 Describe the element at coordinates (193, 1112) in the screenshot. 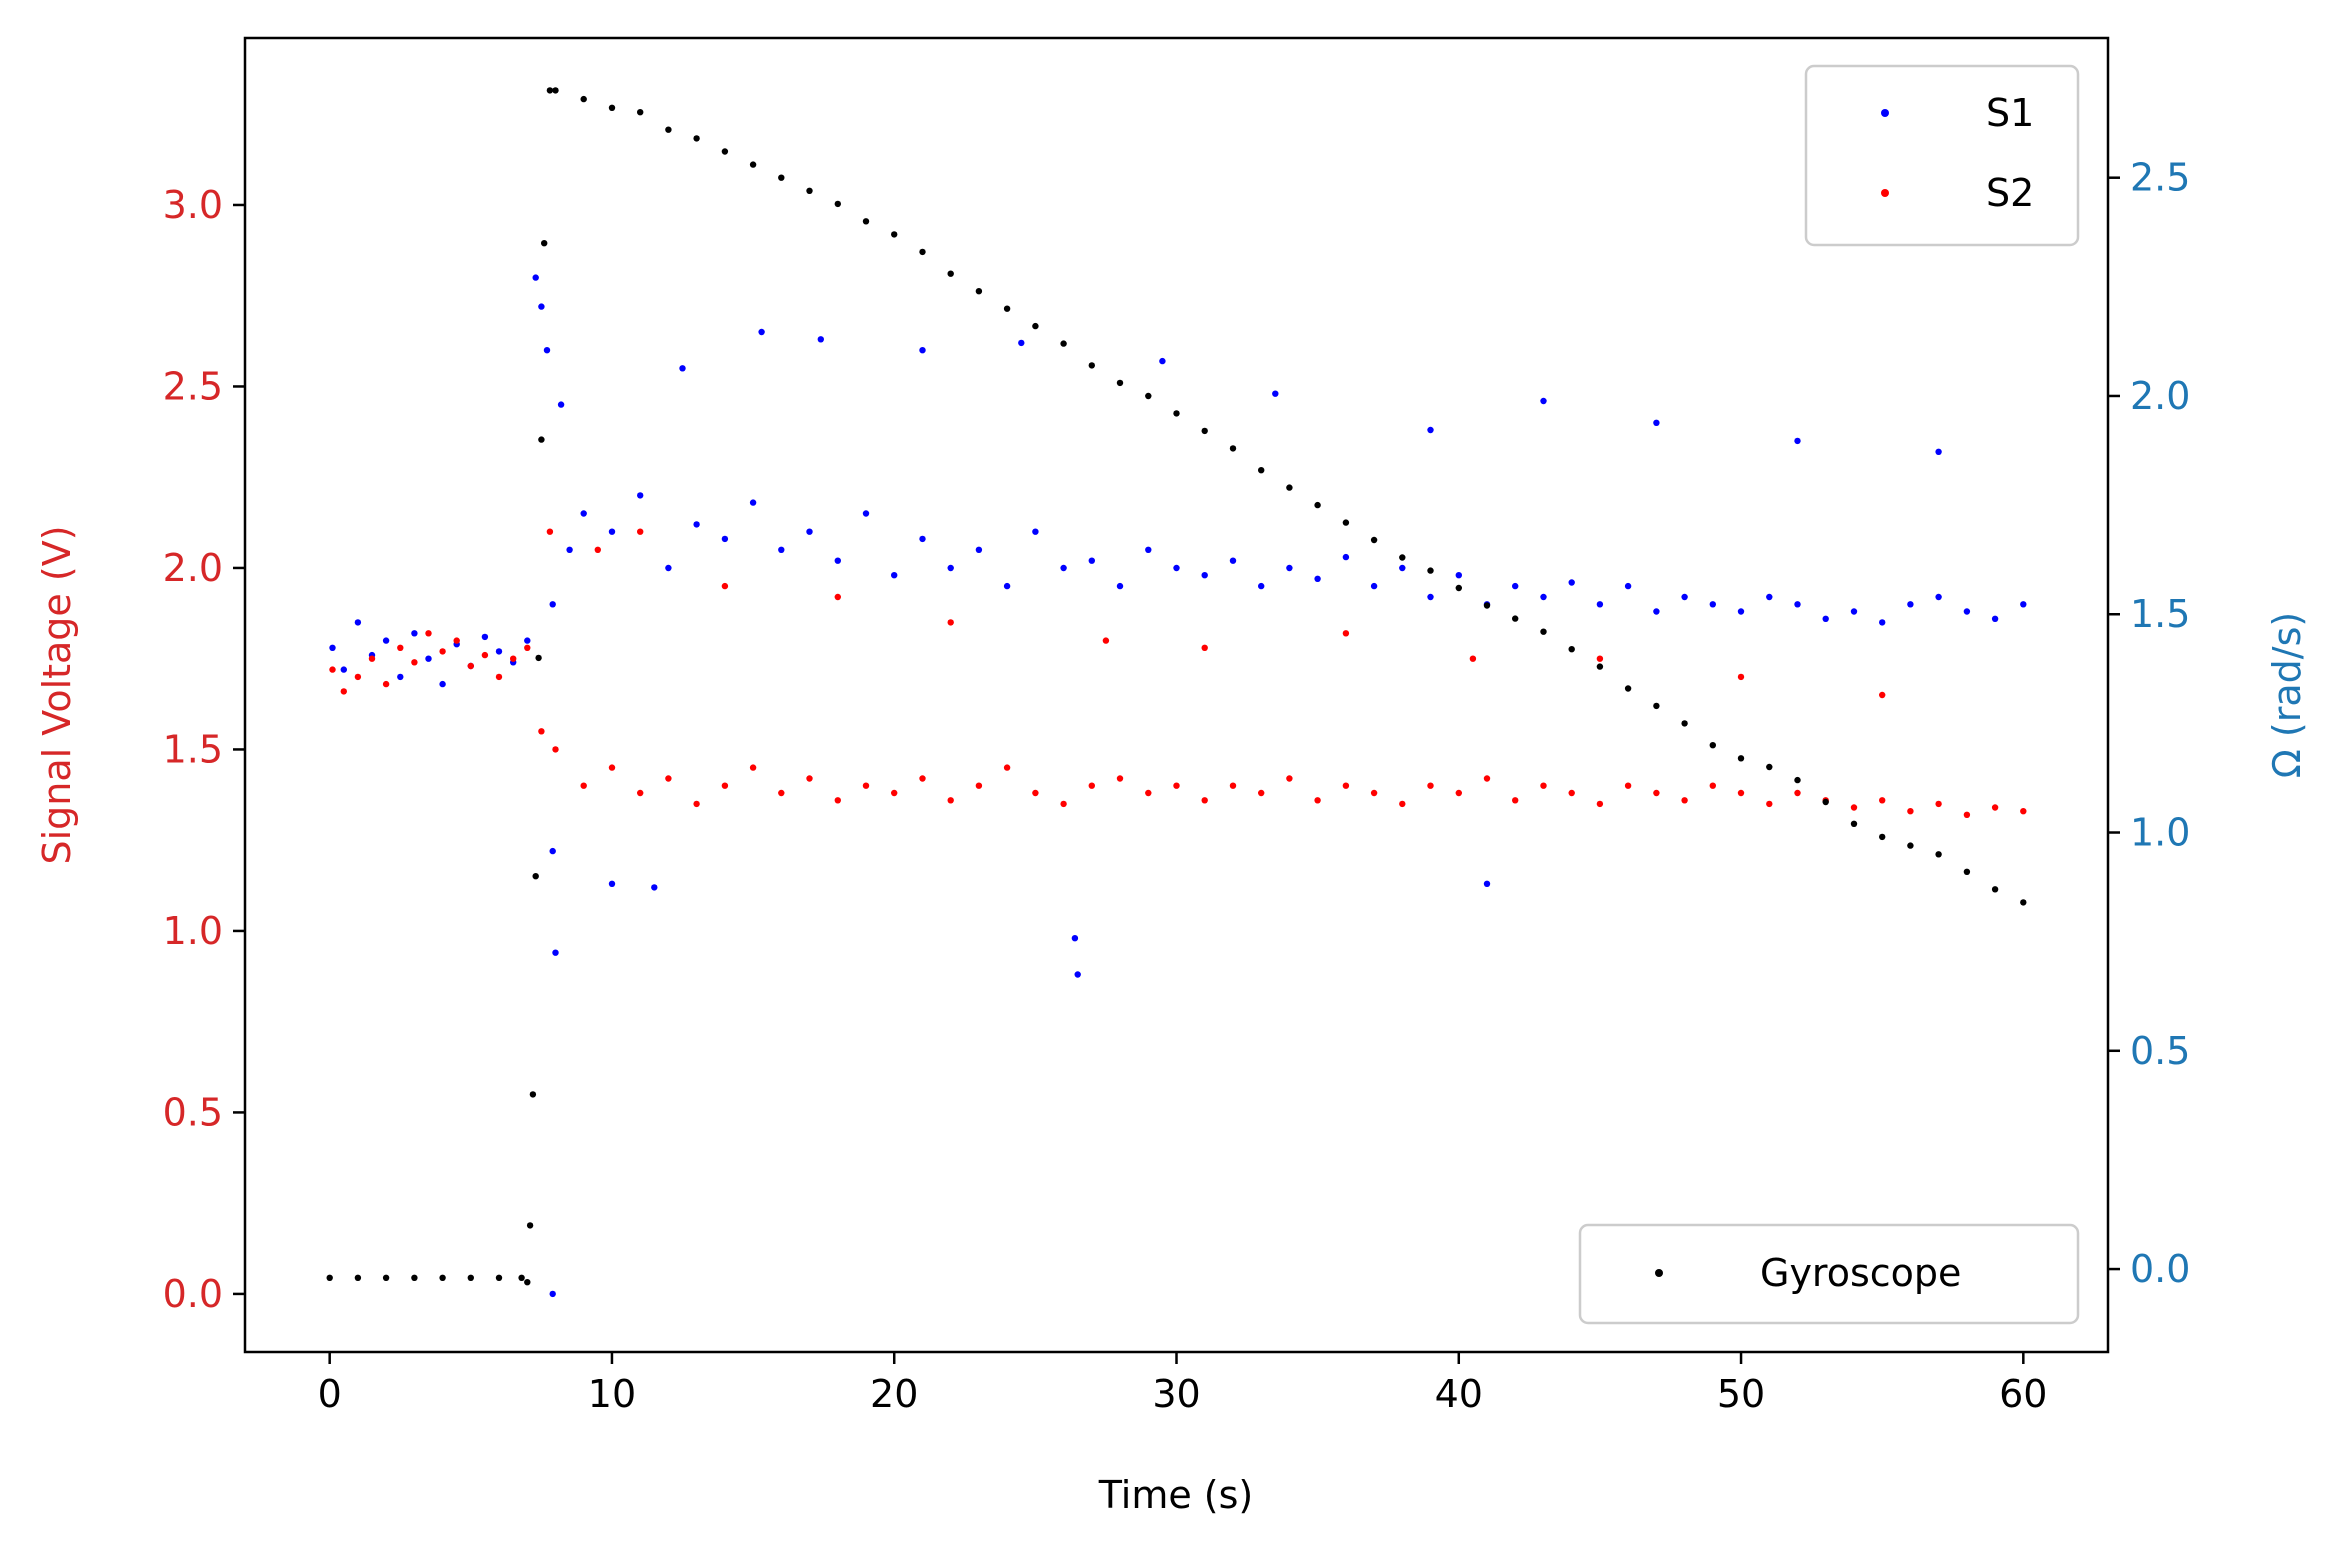

I see `y-left-tick-label: 0.5` at that location.